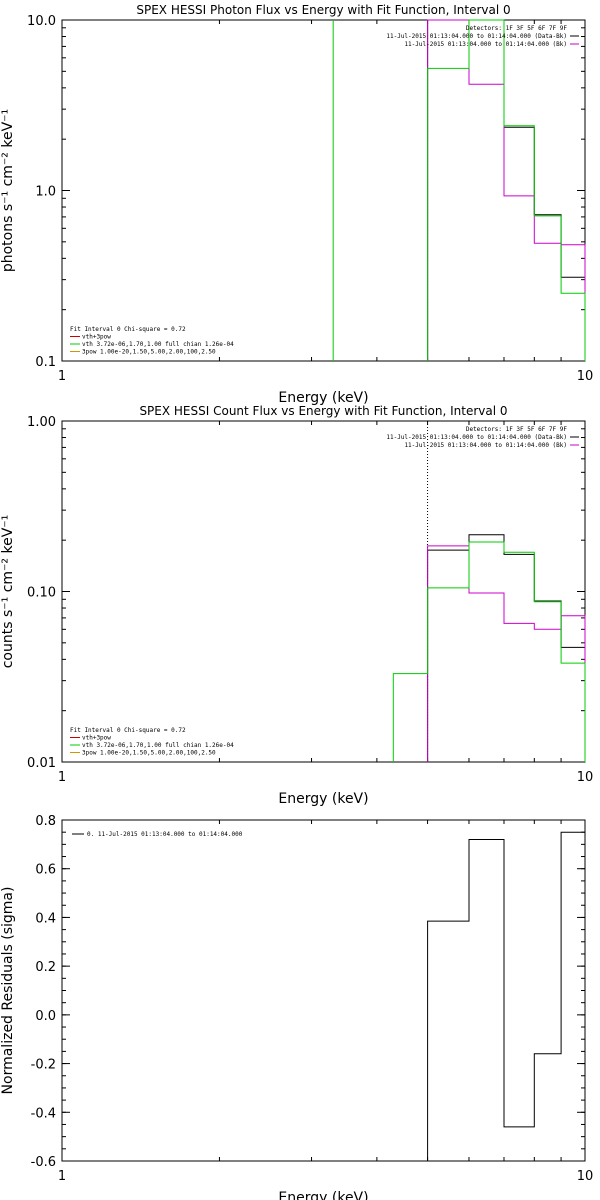 The image size is (600, 1200). I want to click on y-tick-label: 1.00, so click(41, 422).